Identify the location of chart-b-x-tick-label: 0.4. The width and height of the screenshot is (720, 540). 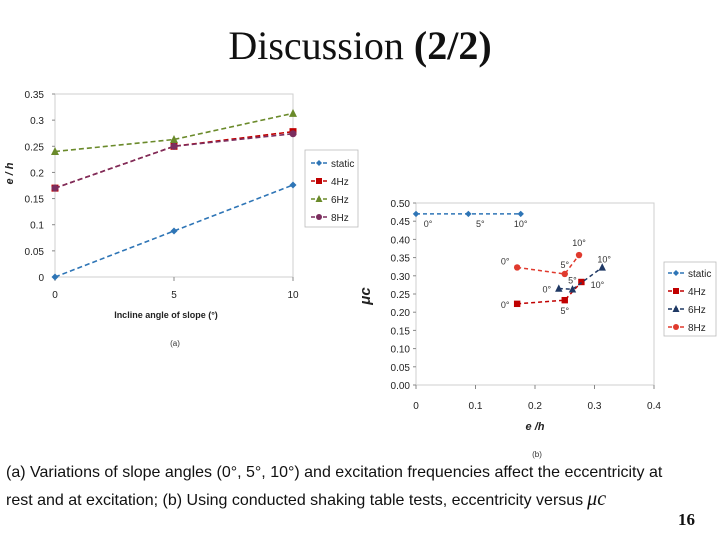
(654, 406).